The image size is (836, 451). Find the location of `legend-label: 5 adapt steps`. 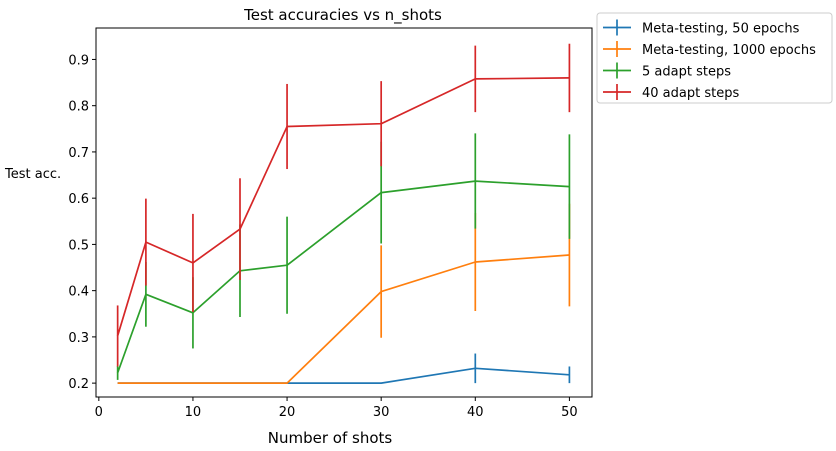

legend-label: 5 adapt steps is located at coordinates (686, 72).